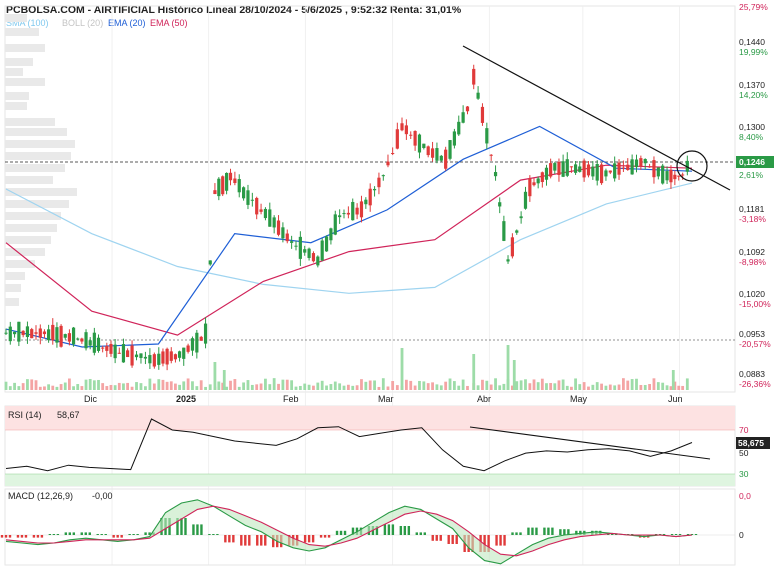 Image resolution: width=781 pixels, height=571 pixels. What do you see at coordinates (744, 430) in the screenshot?
I see `rsi-tick-70: 70` at bounding box center [744, 430].